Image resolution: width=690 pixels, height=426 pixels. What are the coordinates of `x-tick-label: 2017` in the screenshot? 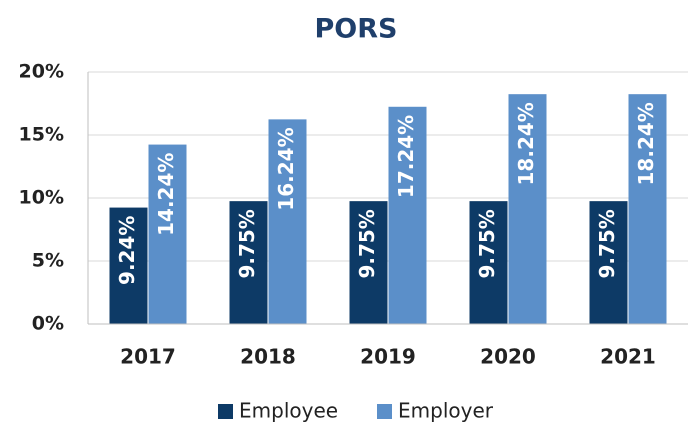 It's located at (148, 357).